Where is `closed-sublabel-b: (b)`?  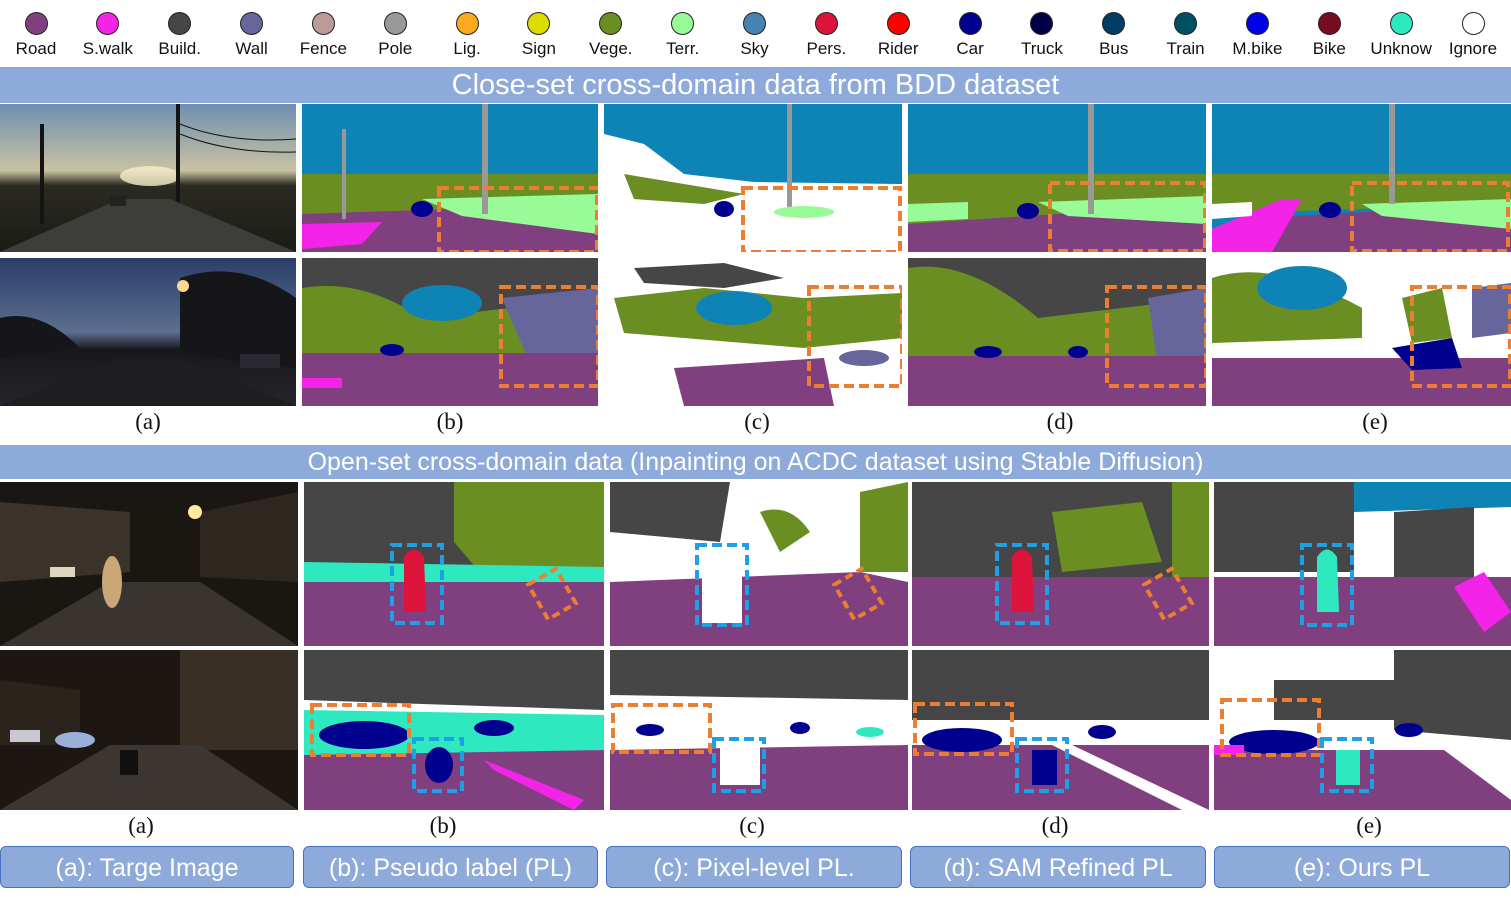 closed-sublabel-b: (b) is located at coordinates (450, 421).